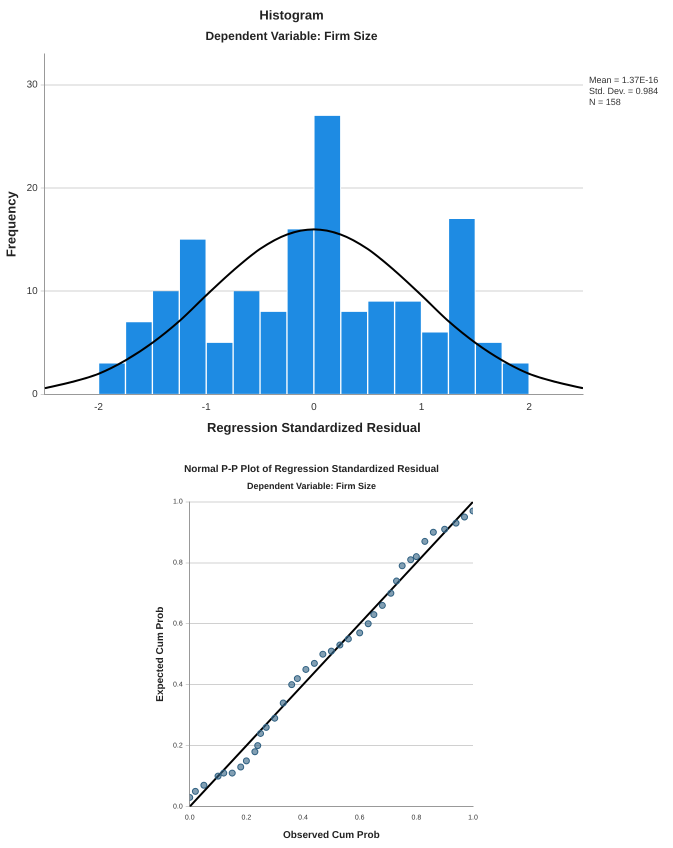  Describe the element at coordinates (160, 654) in the screenshot. I see `y-axis-title: Expected Cum Prob` at that location.